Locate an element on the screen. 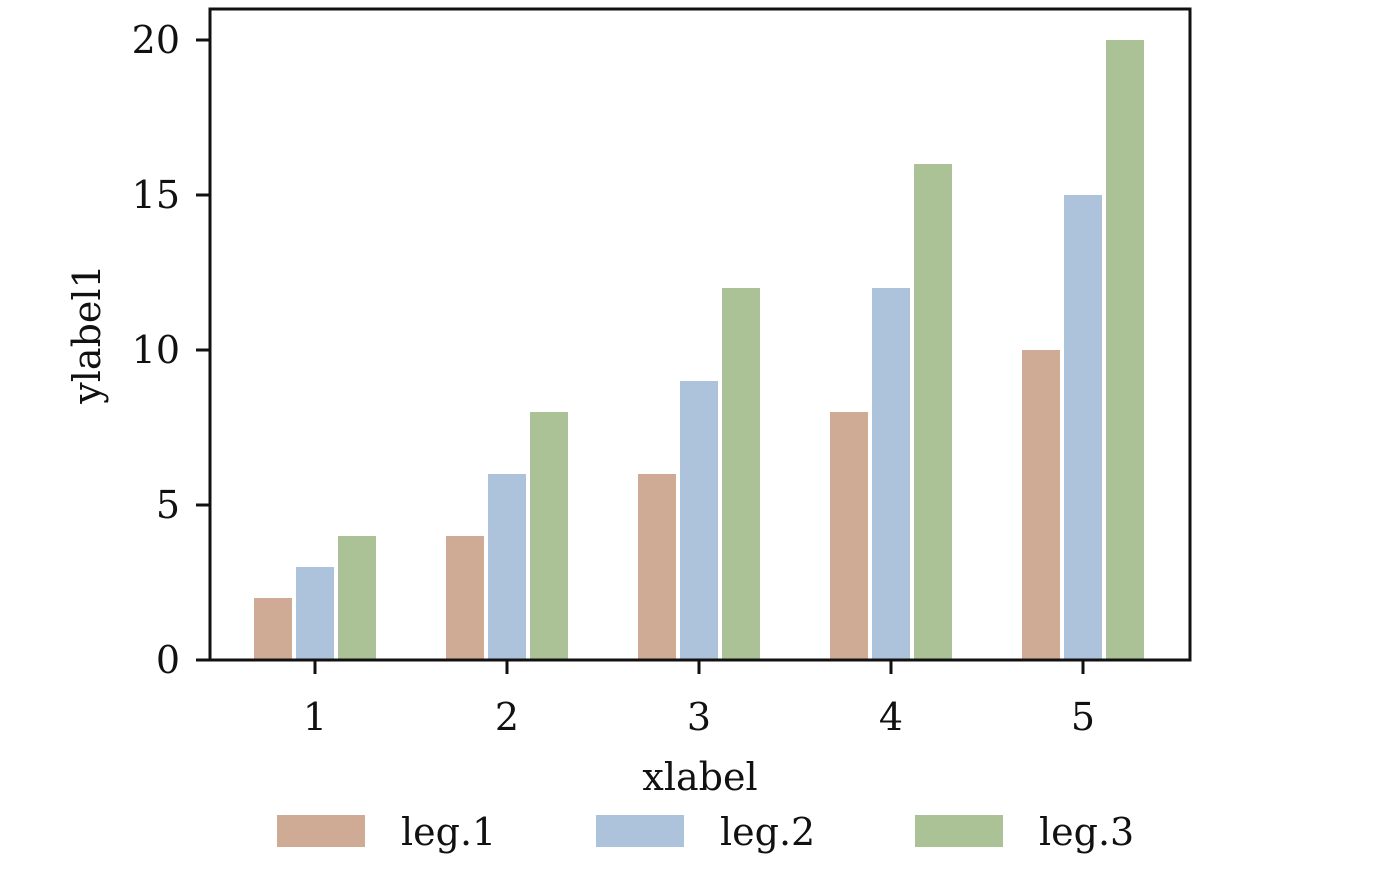  bar-leg.3-3 is located at coordinates (741, 474).